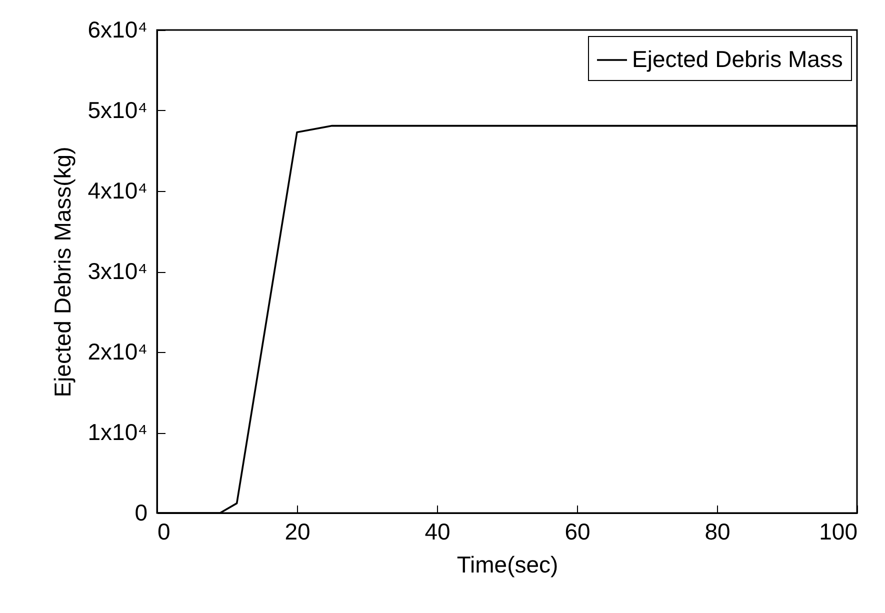 Image resolution: width=885 pixels, height=613 pixels. Describe the element at coordinates (118, 351) in the screenshot. I see `y-tick-label: 2x10⁴` at that location.